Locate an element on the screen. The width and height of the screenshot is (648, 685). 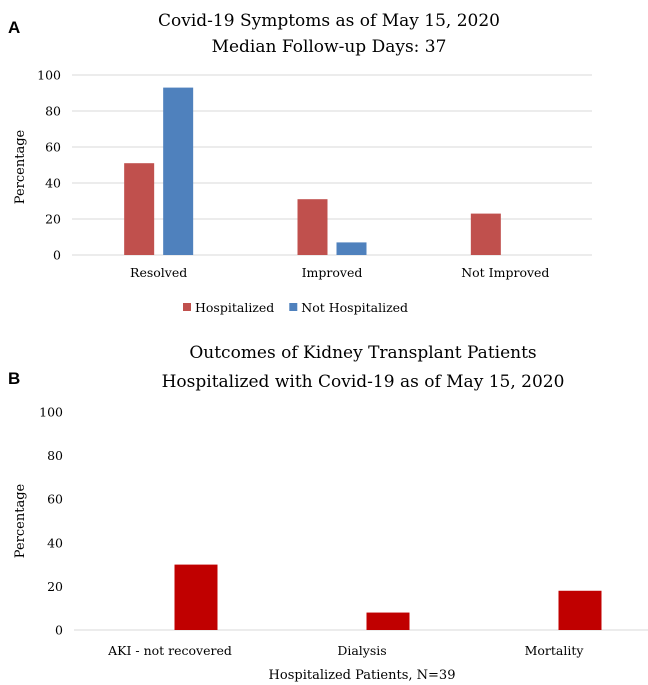
panel-a-letter: A is located at coordinates (14, 27).